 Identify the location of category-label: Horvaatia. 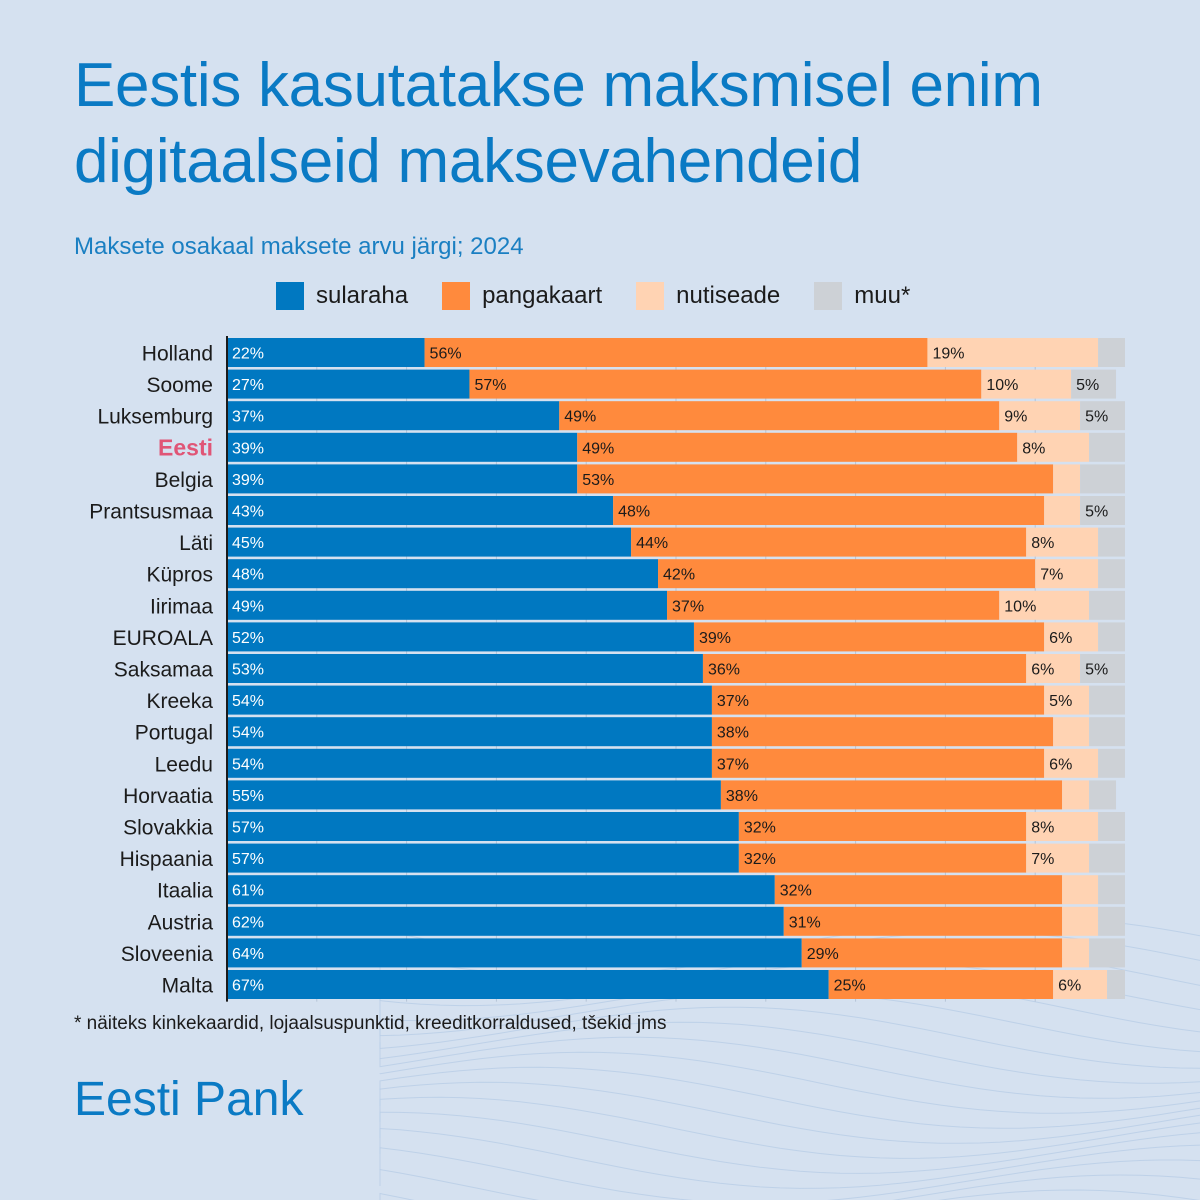
(168, 796).